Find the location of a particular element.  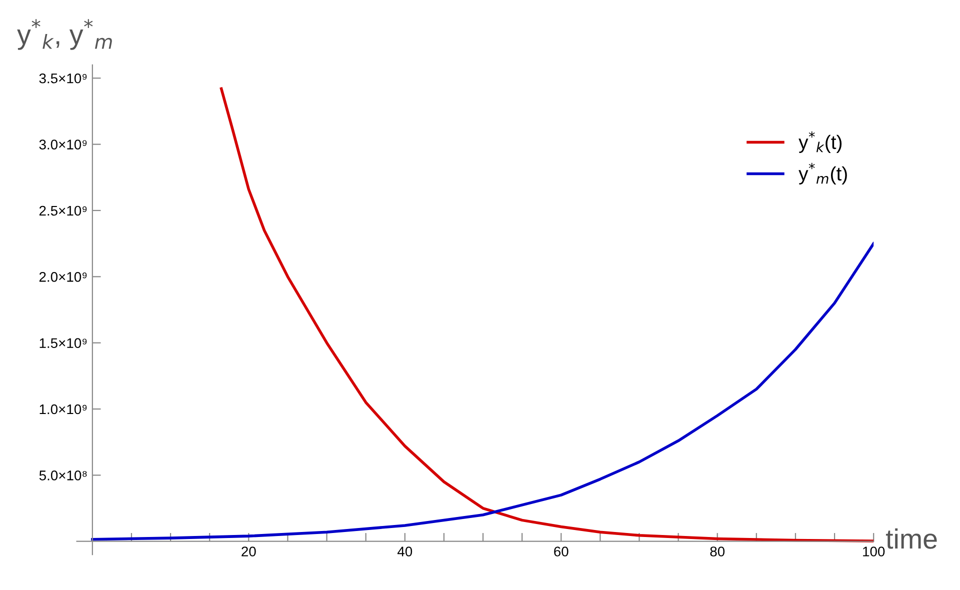

y-tick-label: 3.0×10⁹ is located at coordinates (63, 145).